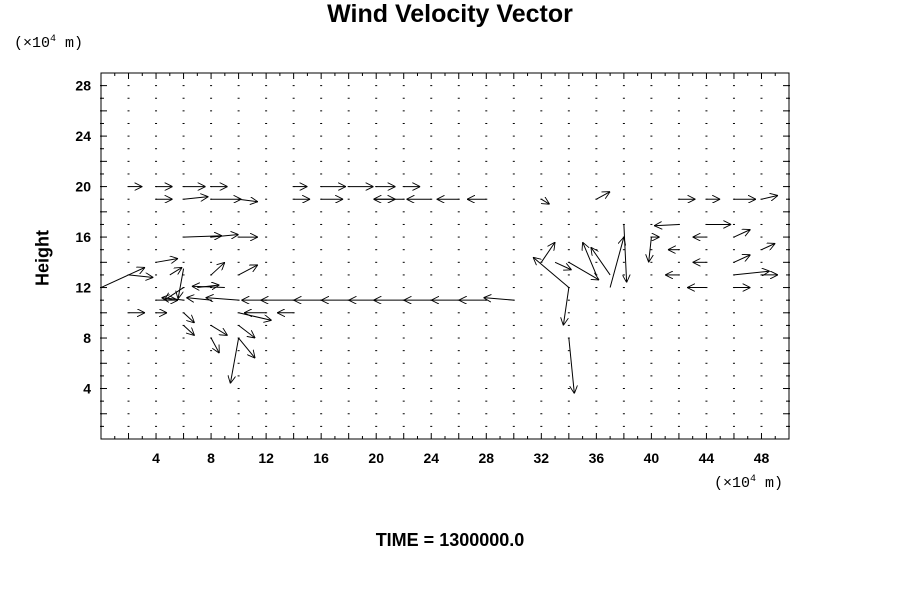 The width and height of the screenshot is (900, 600). Describe the element at coordinates (450, 14) in the screenshot. I see `chart-title: Wind Velocity Vector` at that location.